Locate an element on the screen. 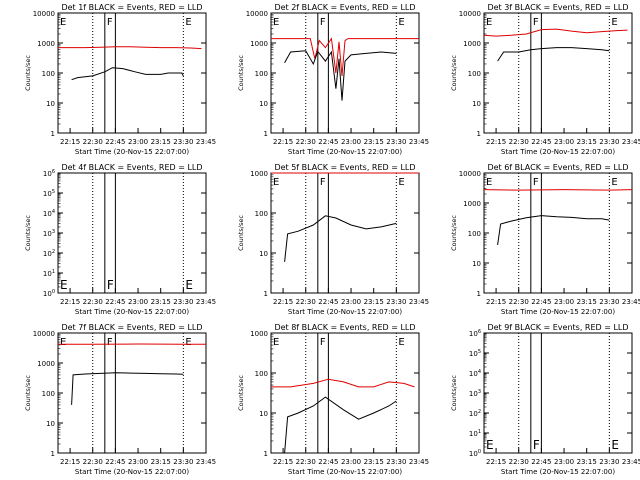 Image resolution: width=640 pixels, height=480 pixels. y-tick-label: 10¹ is located at coordinates (49, 273).